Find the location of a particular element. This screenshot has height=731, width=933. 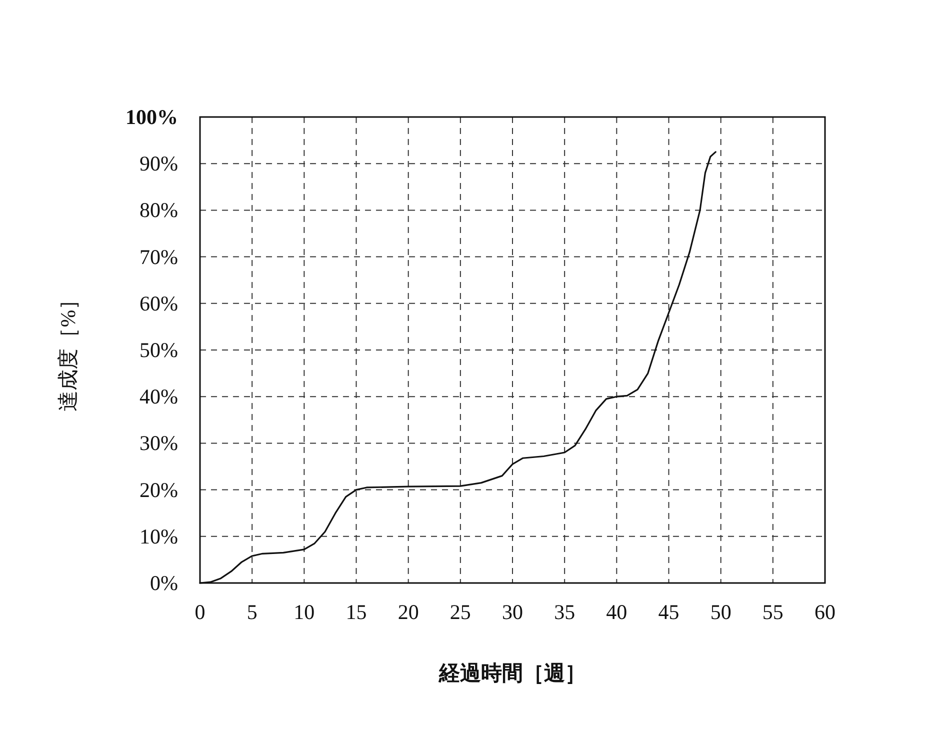

y-tick-label: 90% is located at coordinates (159, 164).